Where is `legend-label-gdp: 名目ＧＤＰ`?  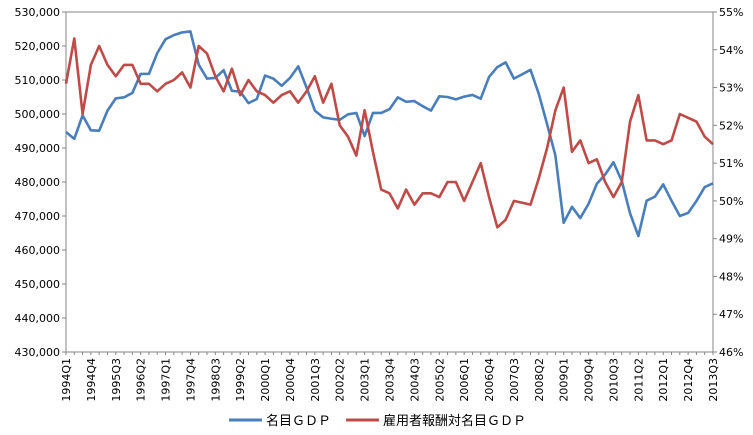
legend-label-gdp: 名目ＧＤＰ is located at coordinates (298, 421).